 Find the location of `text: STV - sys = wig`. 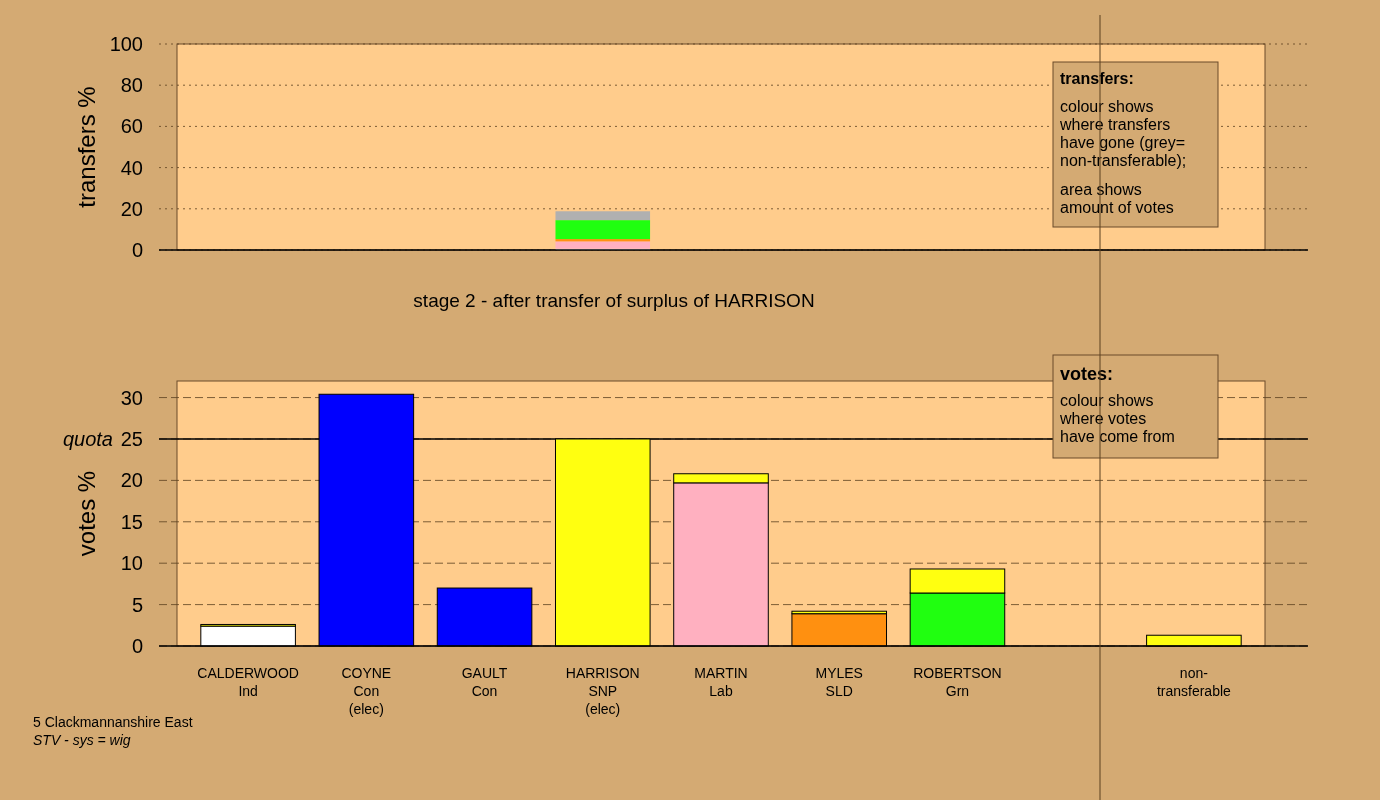

text: STV - sys = wig is located at coordinates (82, 740).